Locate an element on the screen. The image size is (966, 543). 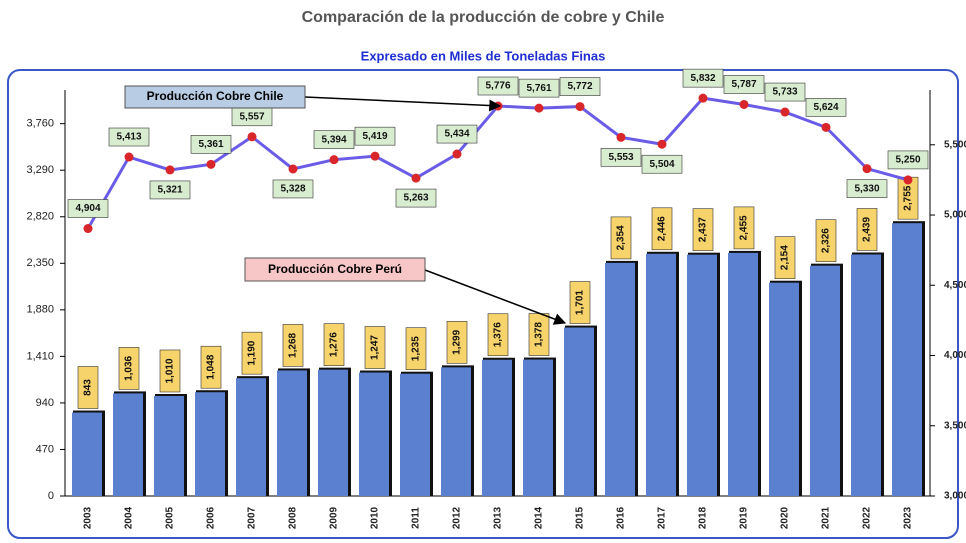
value-label: 843 is located at coordinates (88, 387).